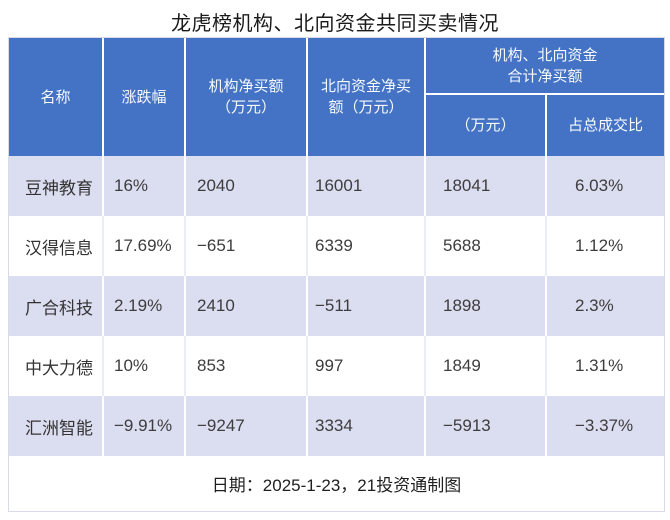 This screenshot has width=670, height=520. Describe the element at coordinates (486, 426) in the screenshot. I see `cell-total: −5913` at that location.